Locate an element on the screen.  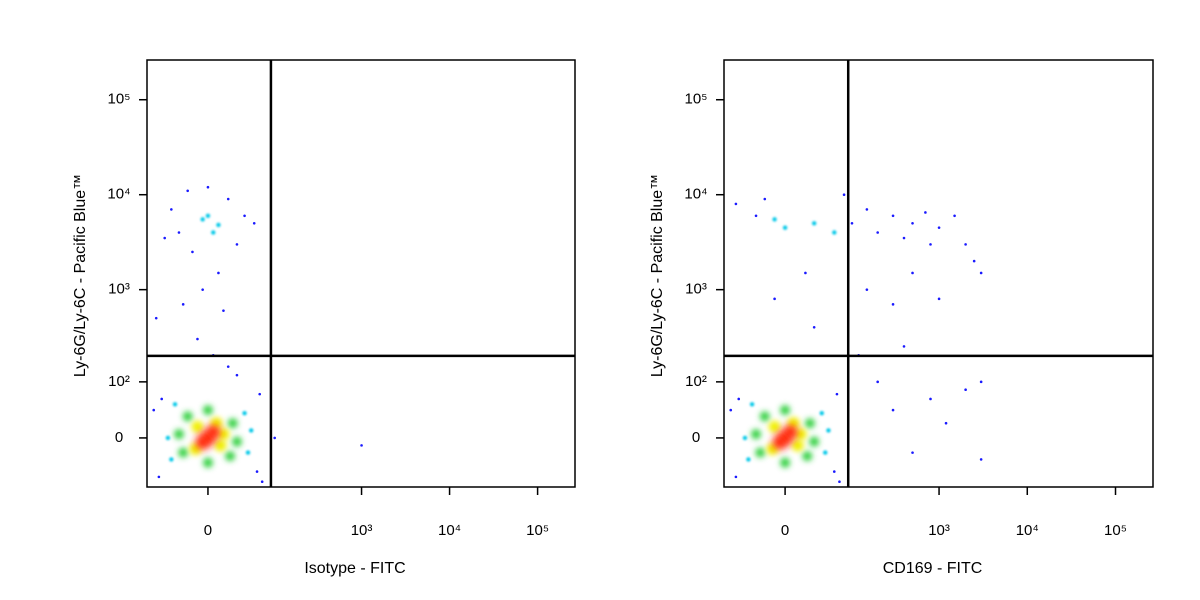
y-tick-label: 10⁵ is located at coordinates (119, 99).